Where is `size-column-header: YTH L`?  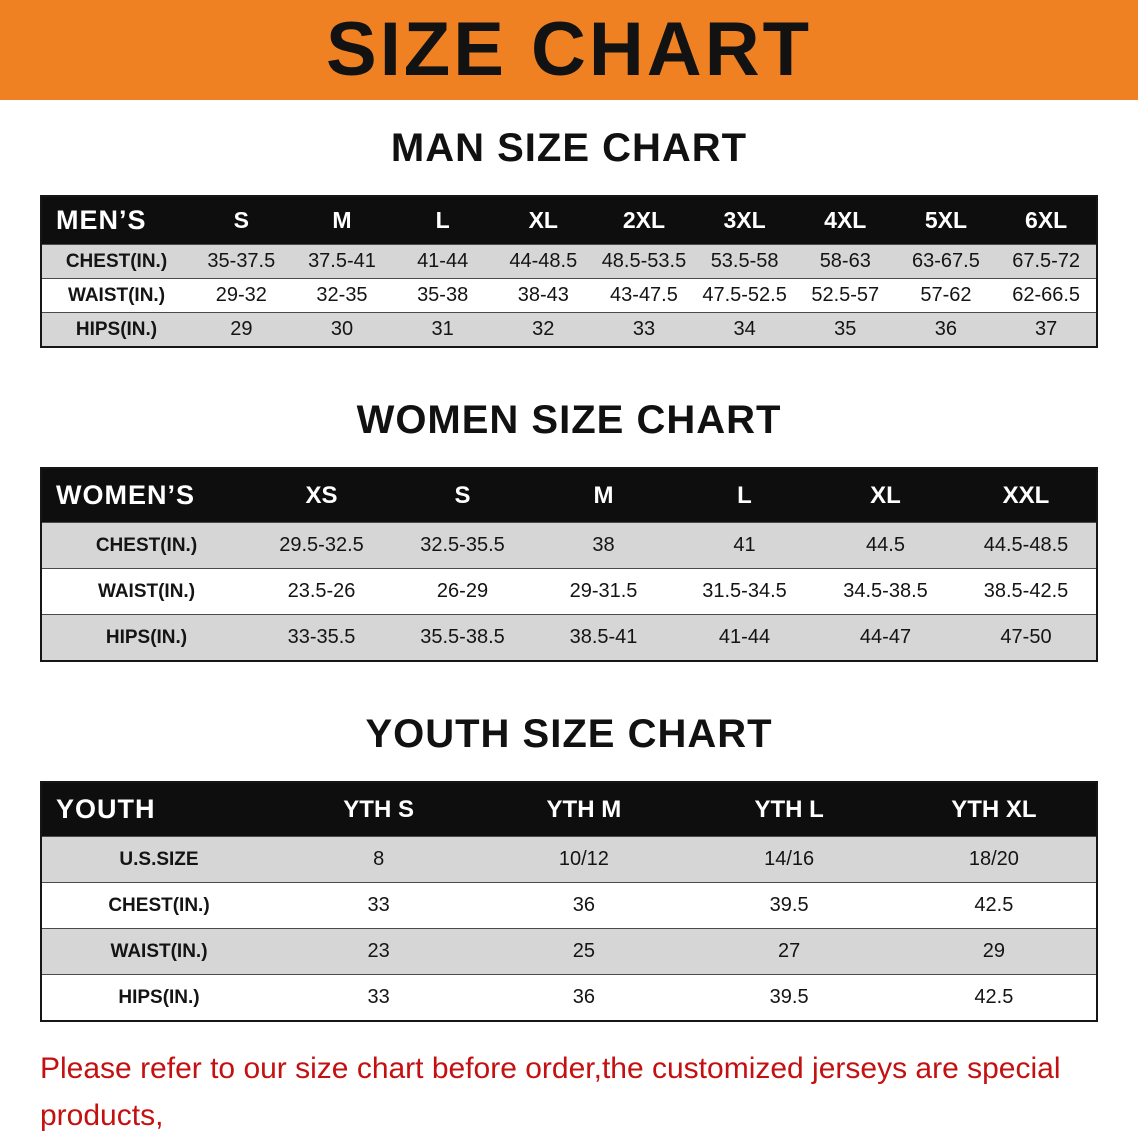 size-column-header: YTH L is located at coordinates (789, 809).